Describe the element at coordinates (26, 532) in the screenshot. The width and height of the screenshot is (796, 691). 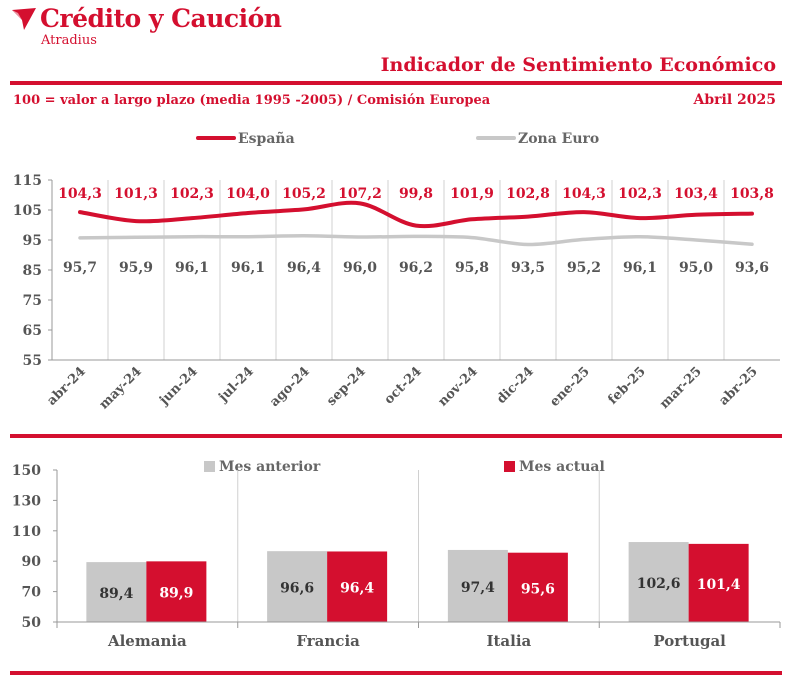
I see `y-tick-label: 110` at that location.